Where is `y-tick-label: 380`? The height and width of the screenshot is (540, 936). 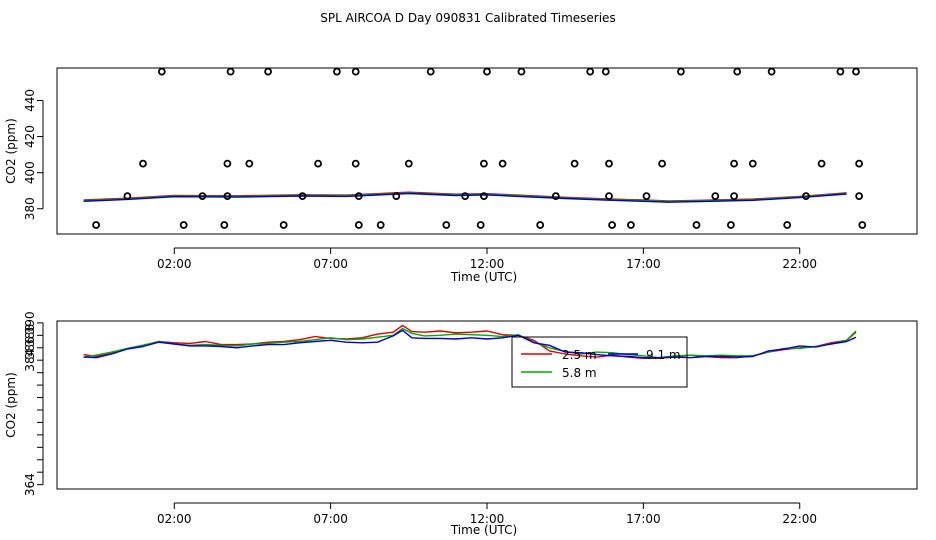 y-tick-label: 380 is located at coordinates (30, 208).